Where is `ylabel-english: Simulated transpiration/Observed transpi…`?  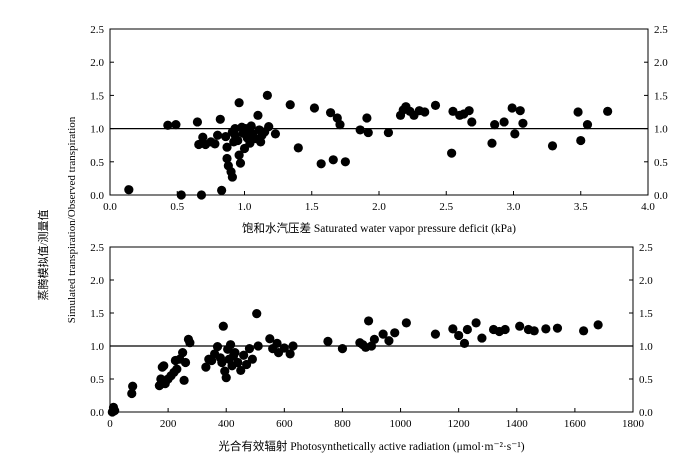
ylabel-english: Simulated transpiration/Observed transpi… is located at coordinates (72, 219).